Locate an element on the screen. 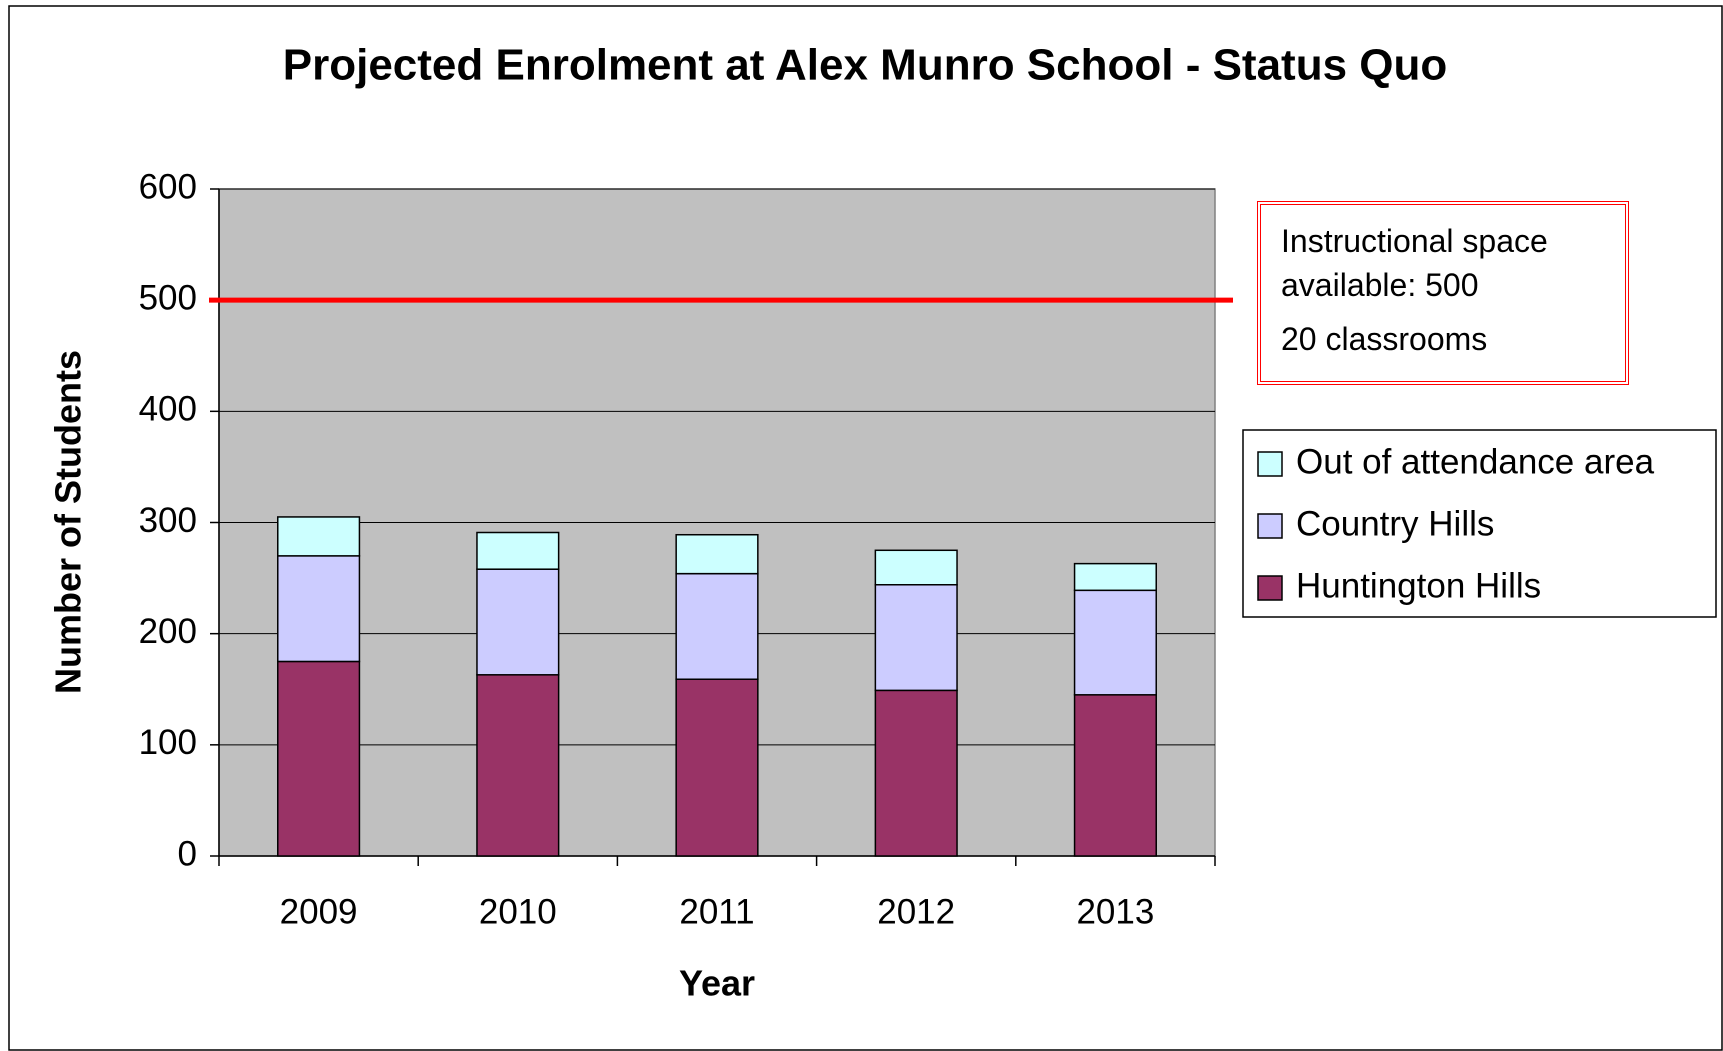 The image size is (1723, 1051). x-tick-label: 2013 is located at coordinates (1115, 911).